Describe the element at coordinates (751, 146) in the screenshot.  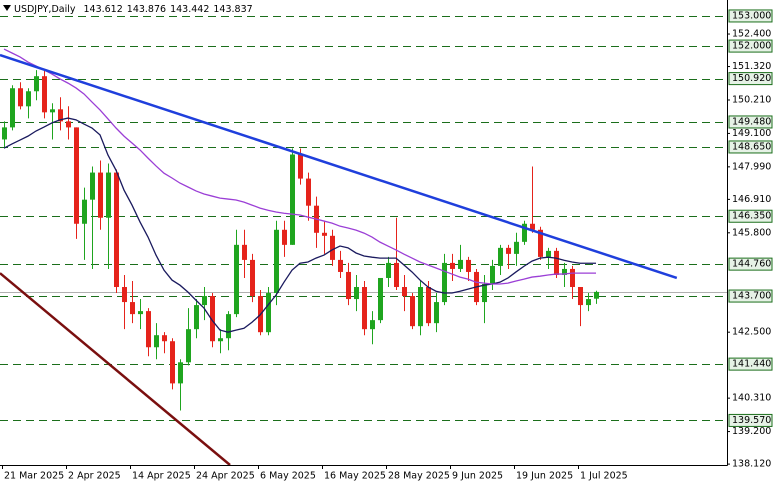
I see `level-label: 148.650` at that location.